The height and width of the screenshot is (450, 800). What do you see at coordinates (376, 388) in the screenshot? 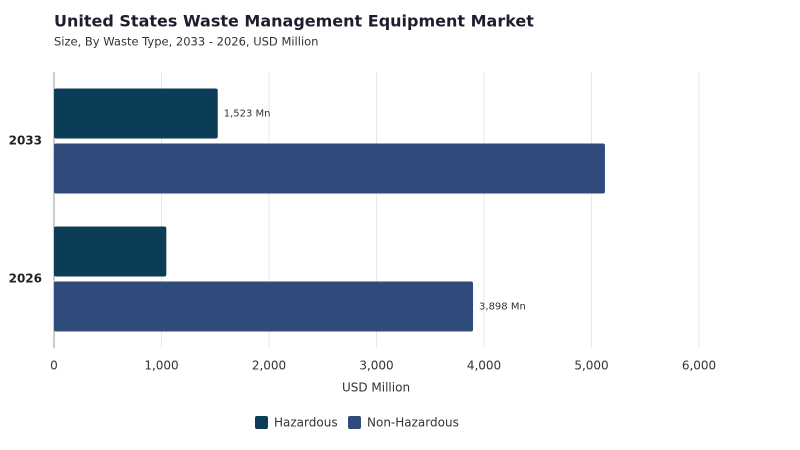
I see `x-axis-title: USD Million` at bounding box center [376, 388].